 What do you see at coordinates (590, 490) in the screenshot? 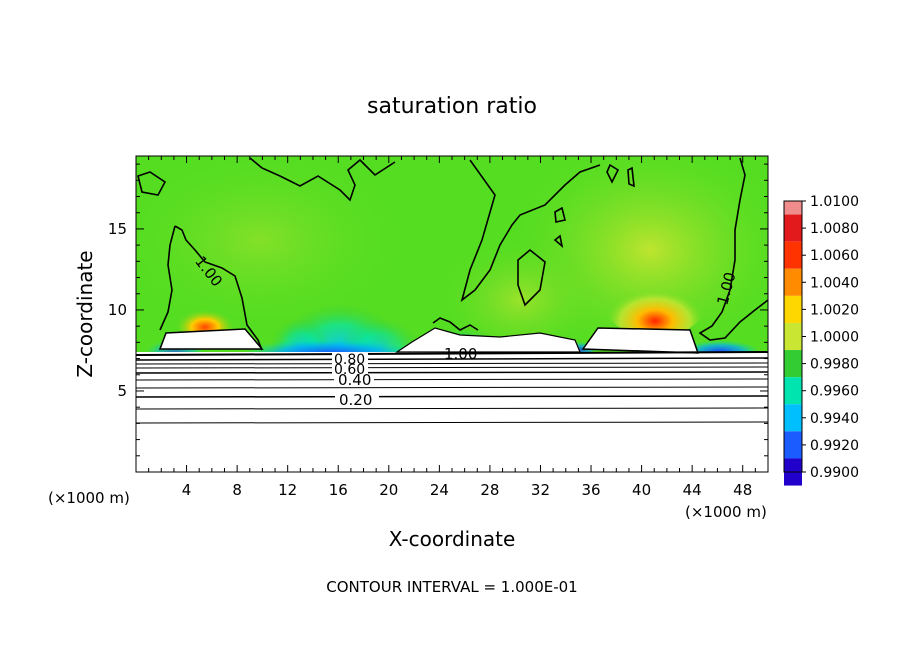
I see `x-tick-label: 36` at bounding box center [590, 490].